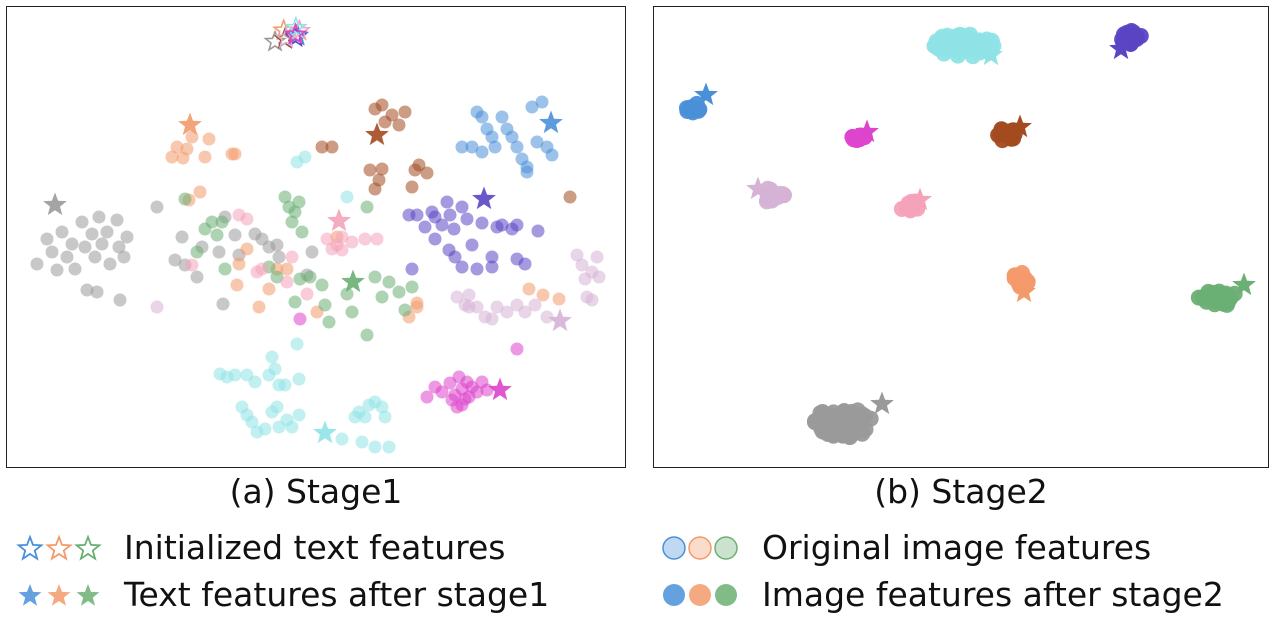 Image resolution: width=1280 pixels, height=628 pixels. I want to click on lavender-text-star, so click(758, 188).